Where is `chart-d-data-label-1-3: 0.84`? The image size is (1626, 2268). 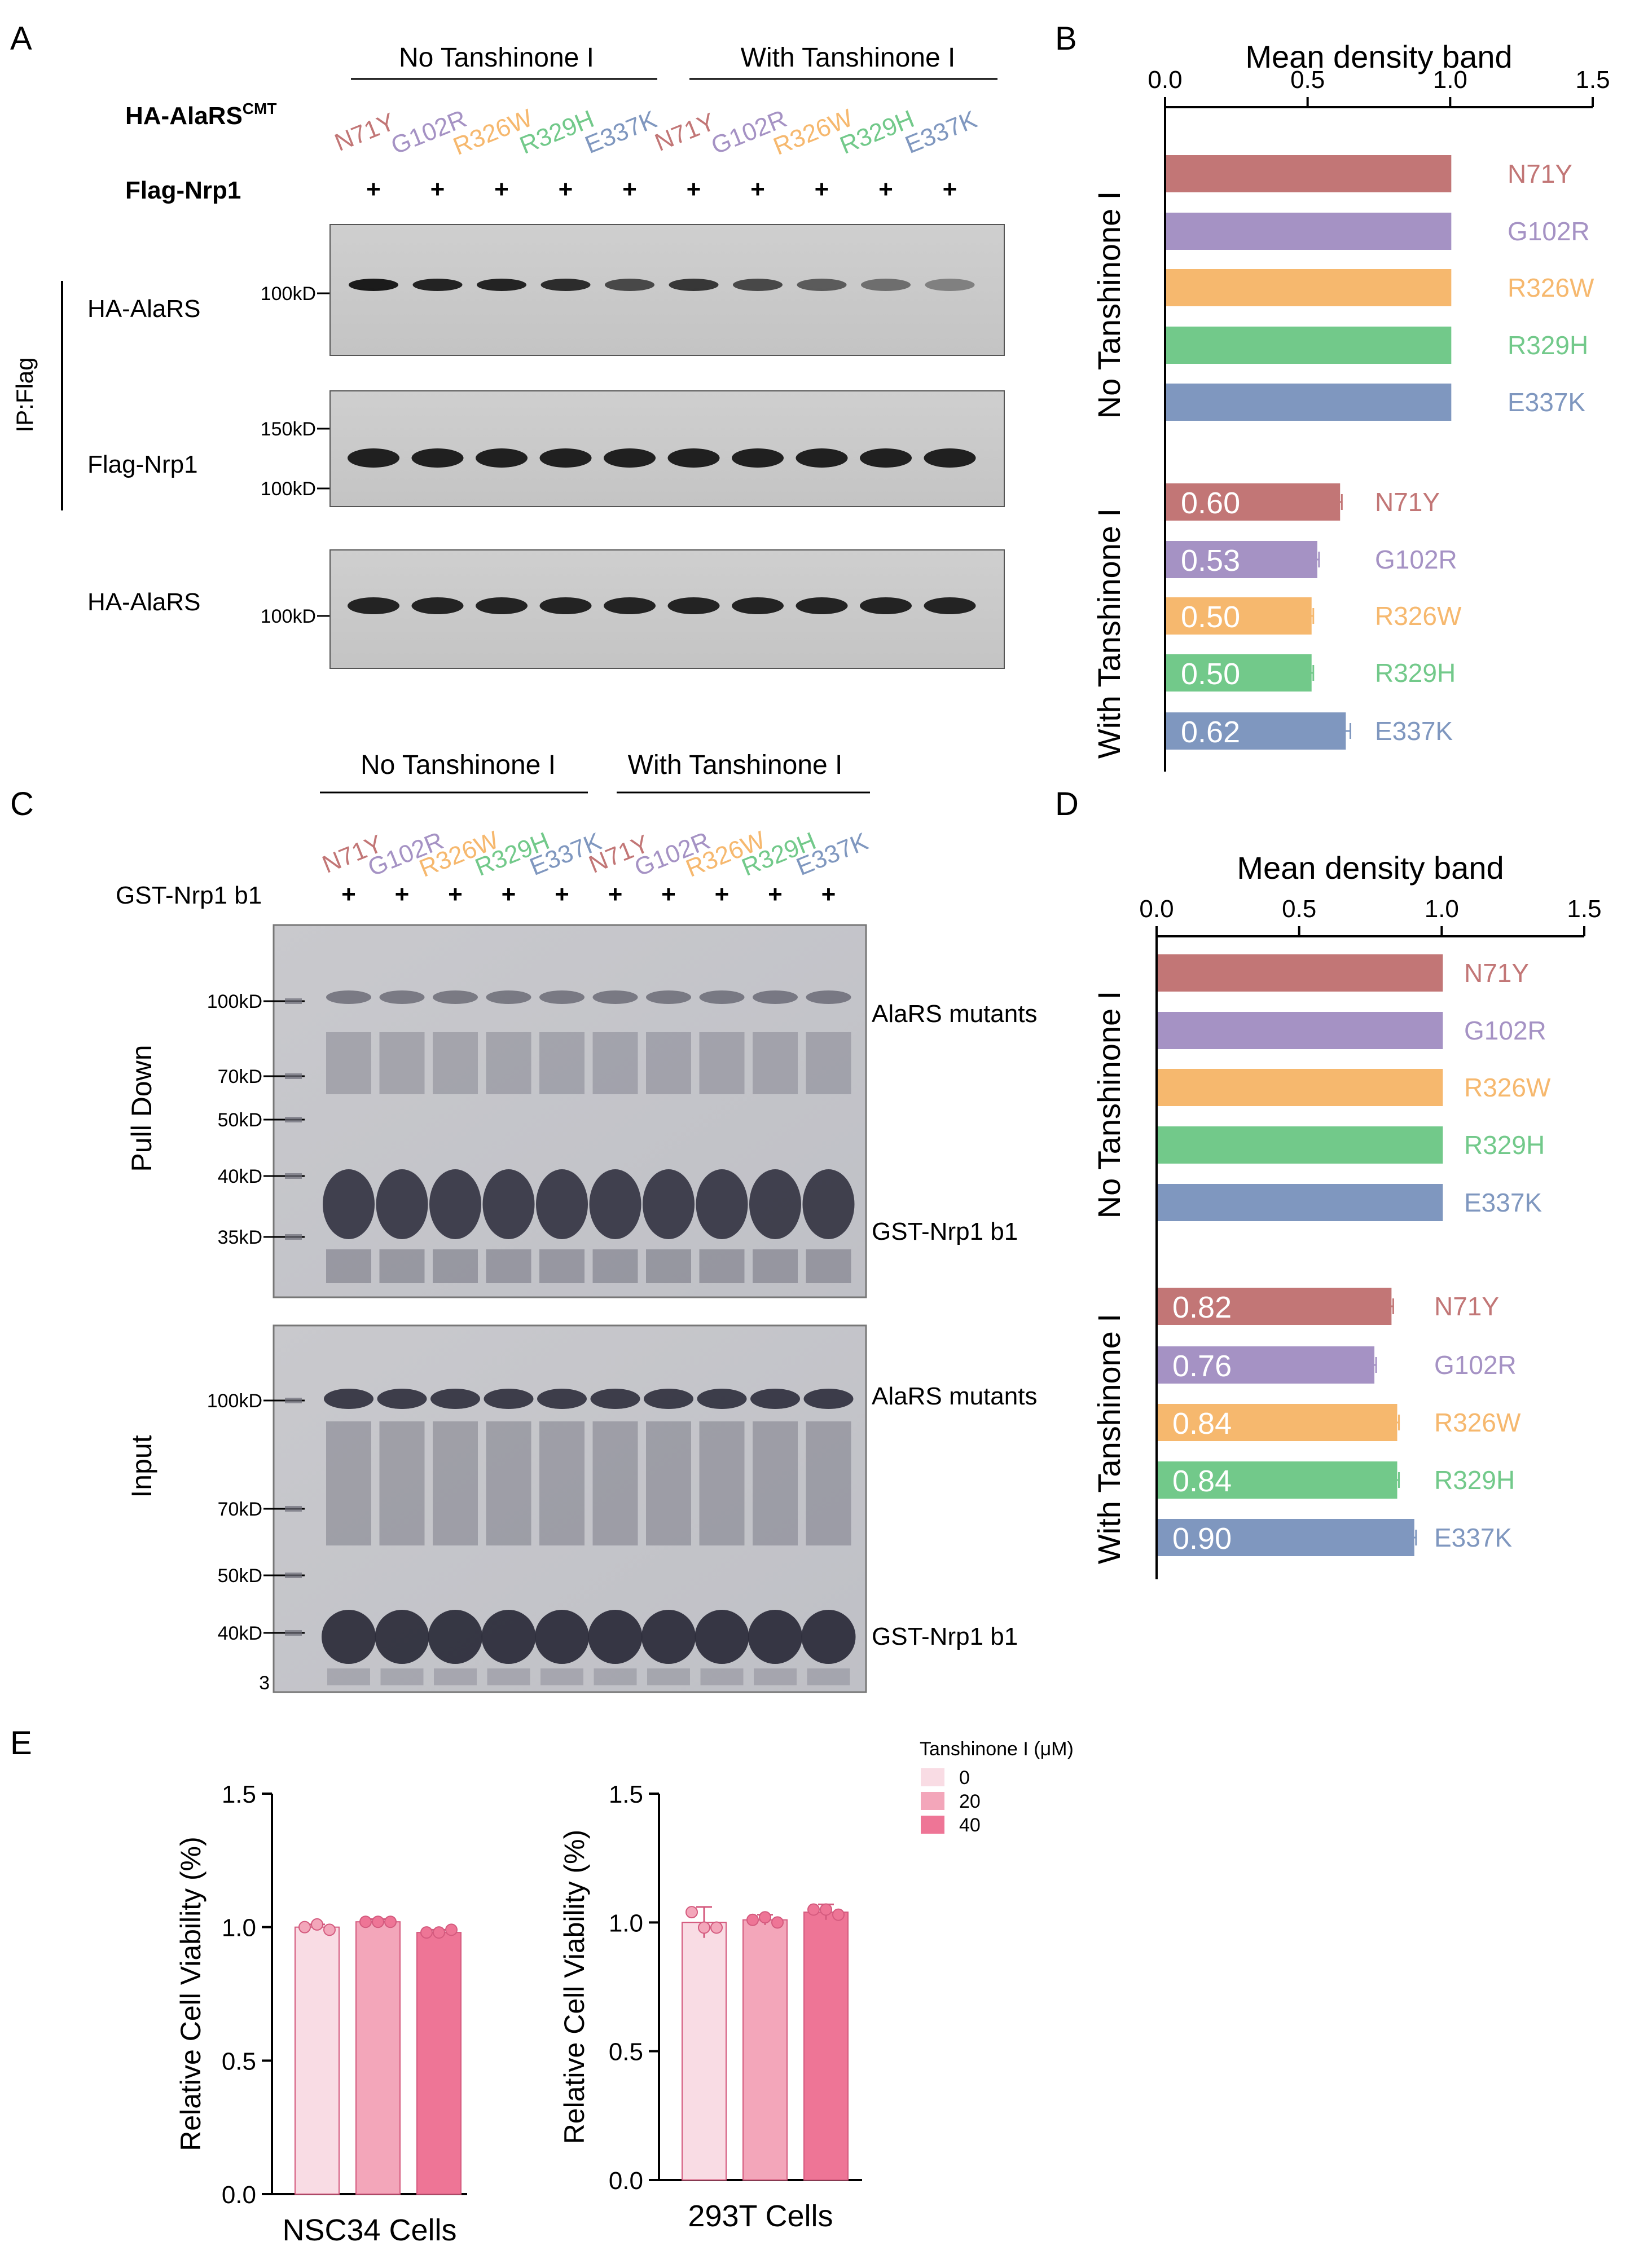 chart-d-data-label-1-3: 0.84 is located at coordinates (1202, 1481).